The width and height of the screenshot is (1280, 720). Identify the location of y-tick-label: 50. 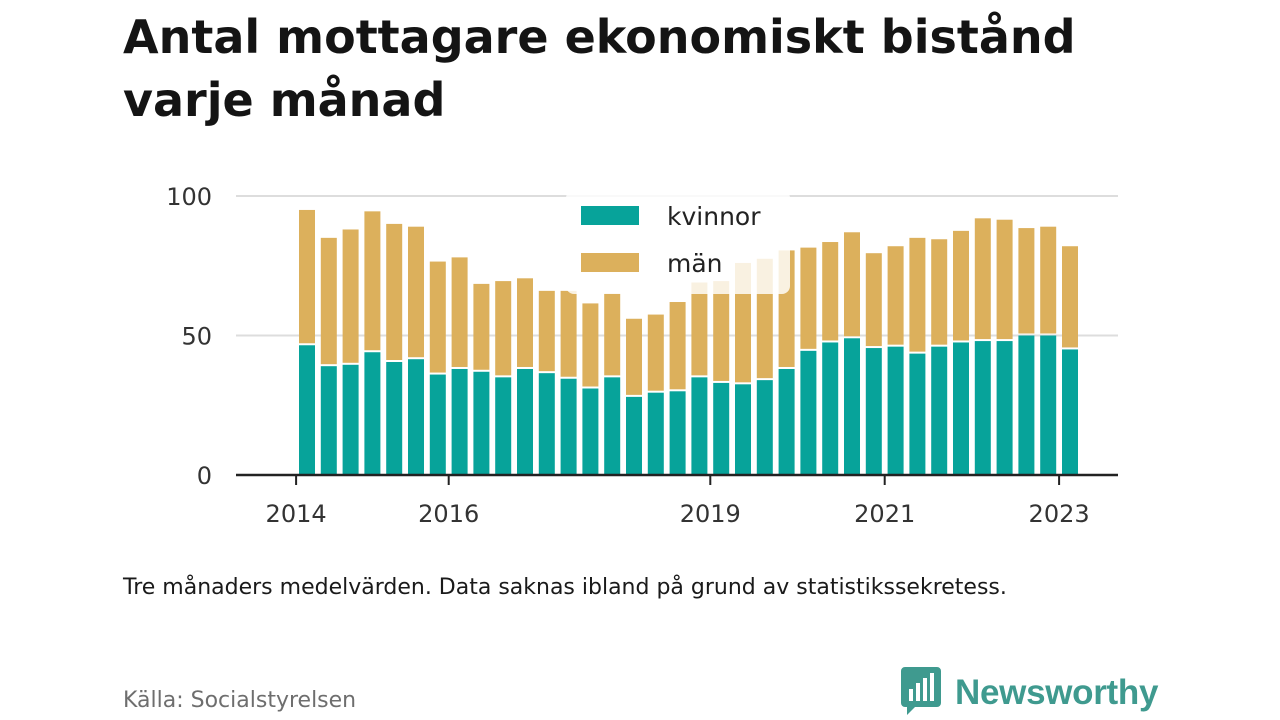
(196, 337).